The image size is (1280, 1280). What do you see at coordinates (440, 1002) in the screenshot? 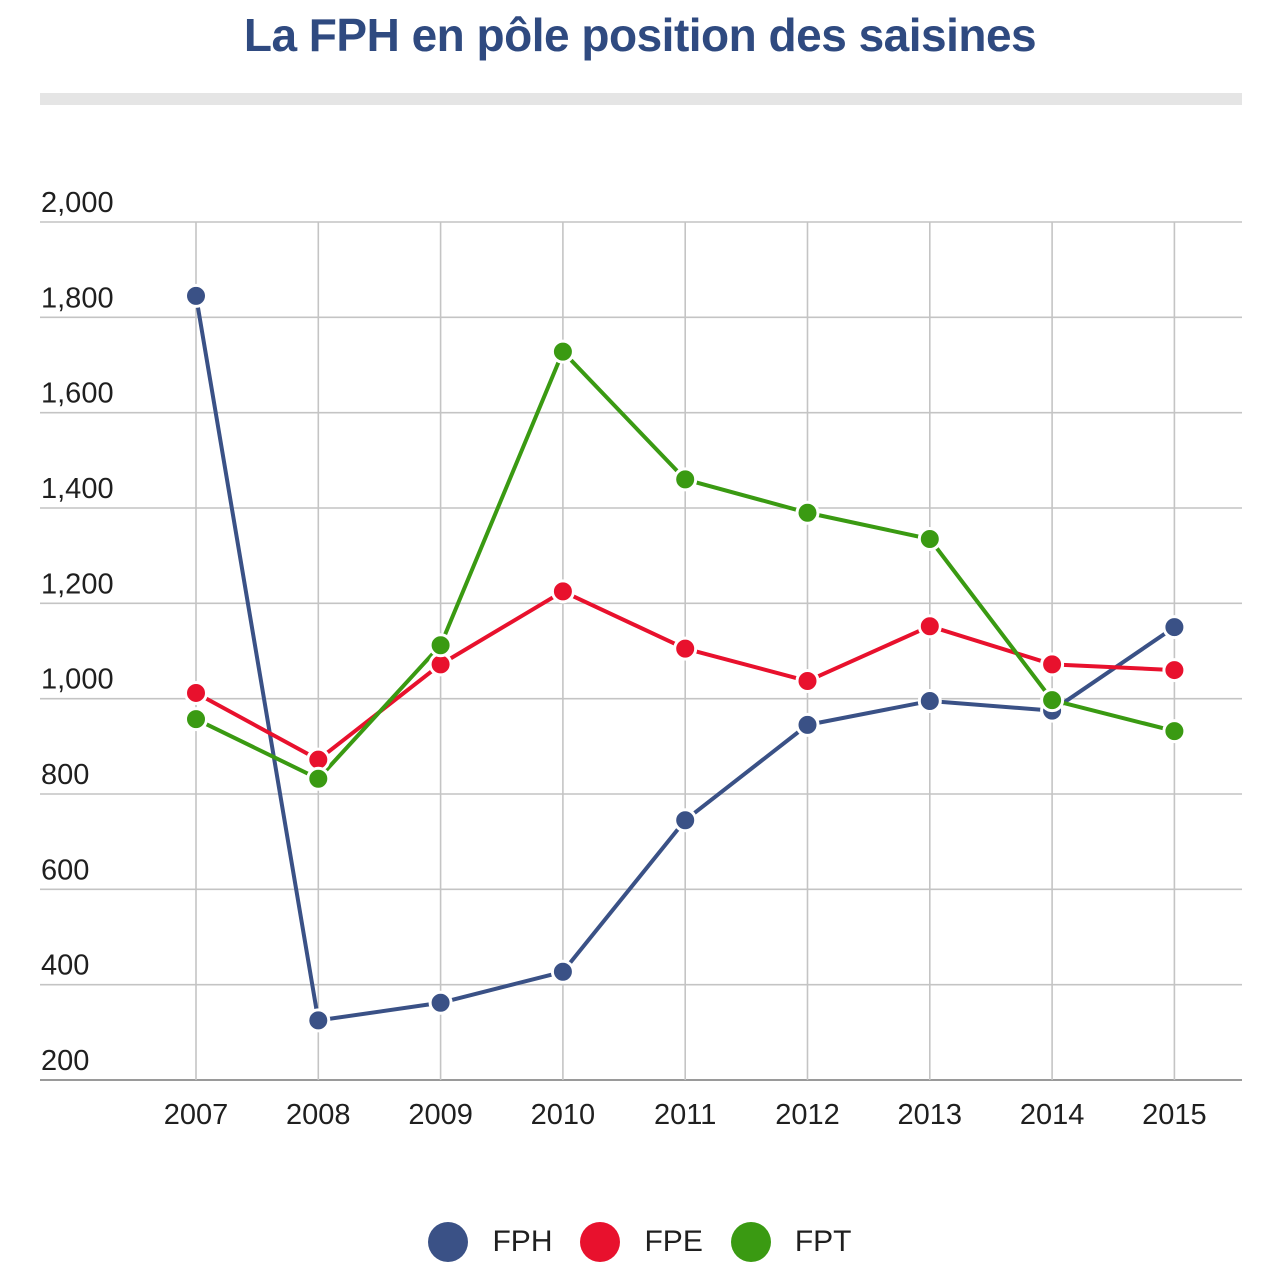
I see `data-point-fph-2009` at bounding box center [440, 1002].